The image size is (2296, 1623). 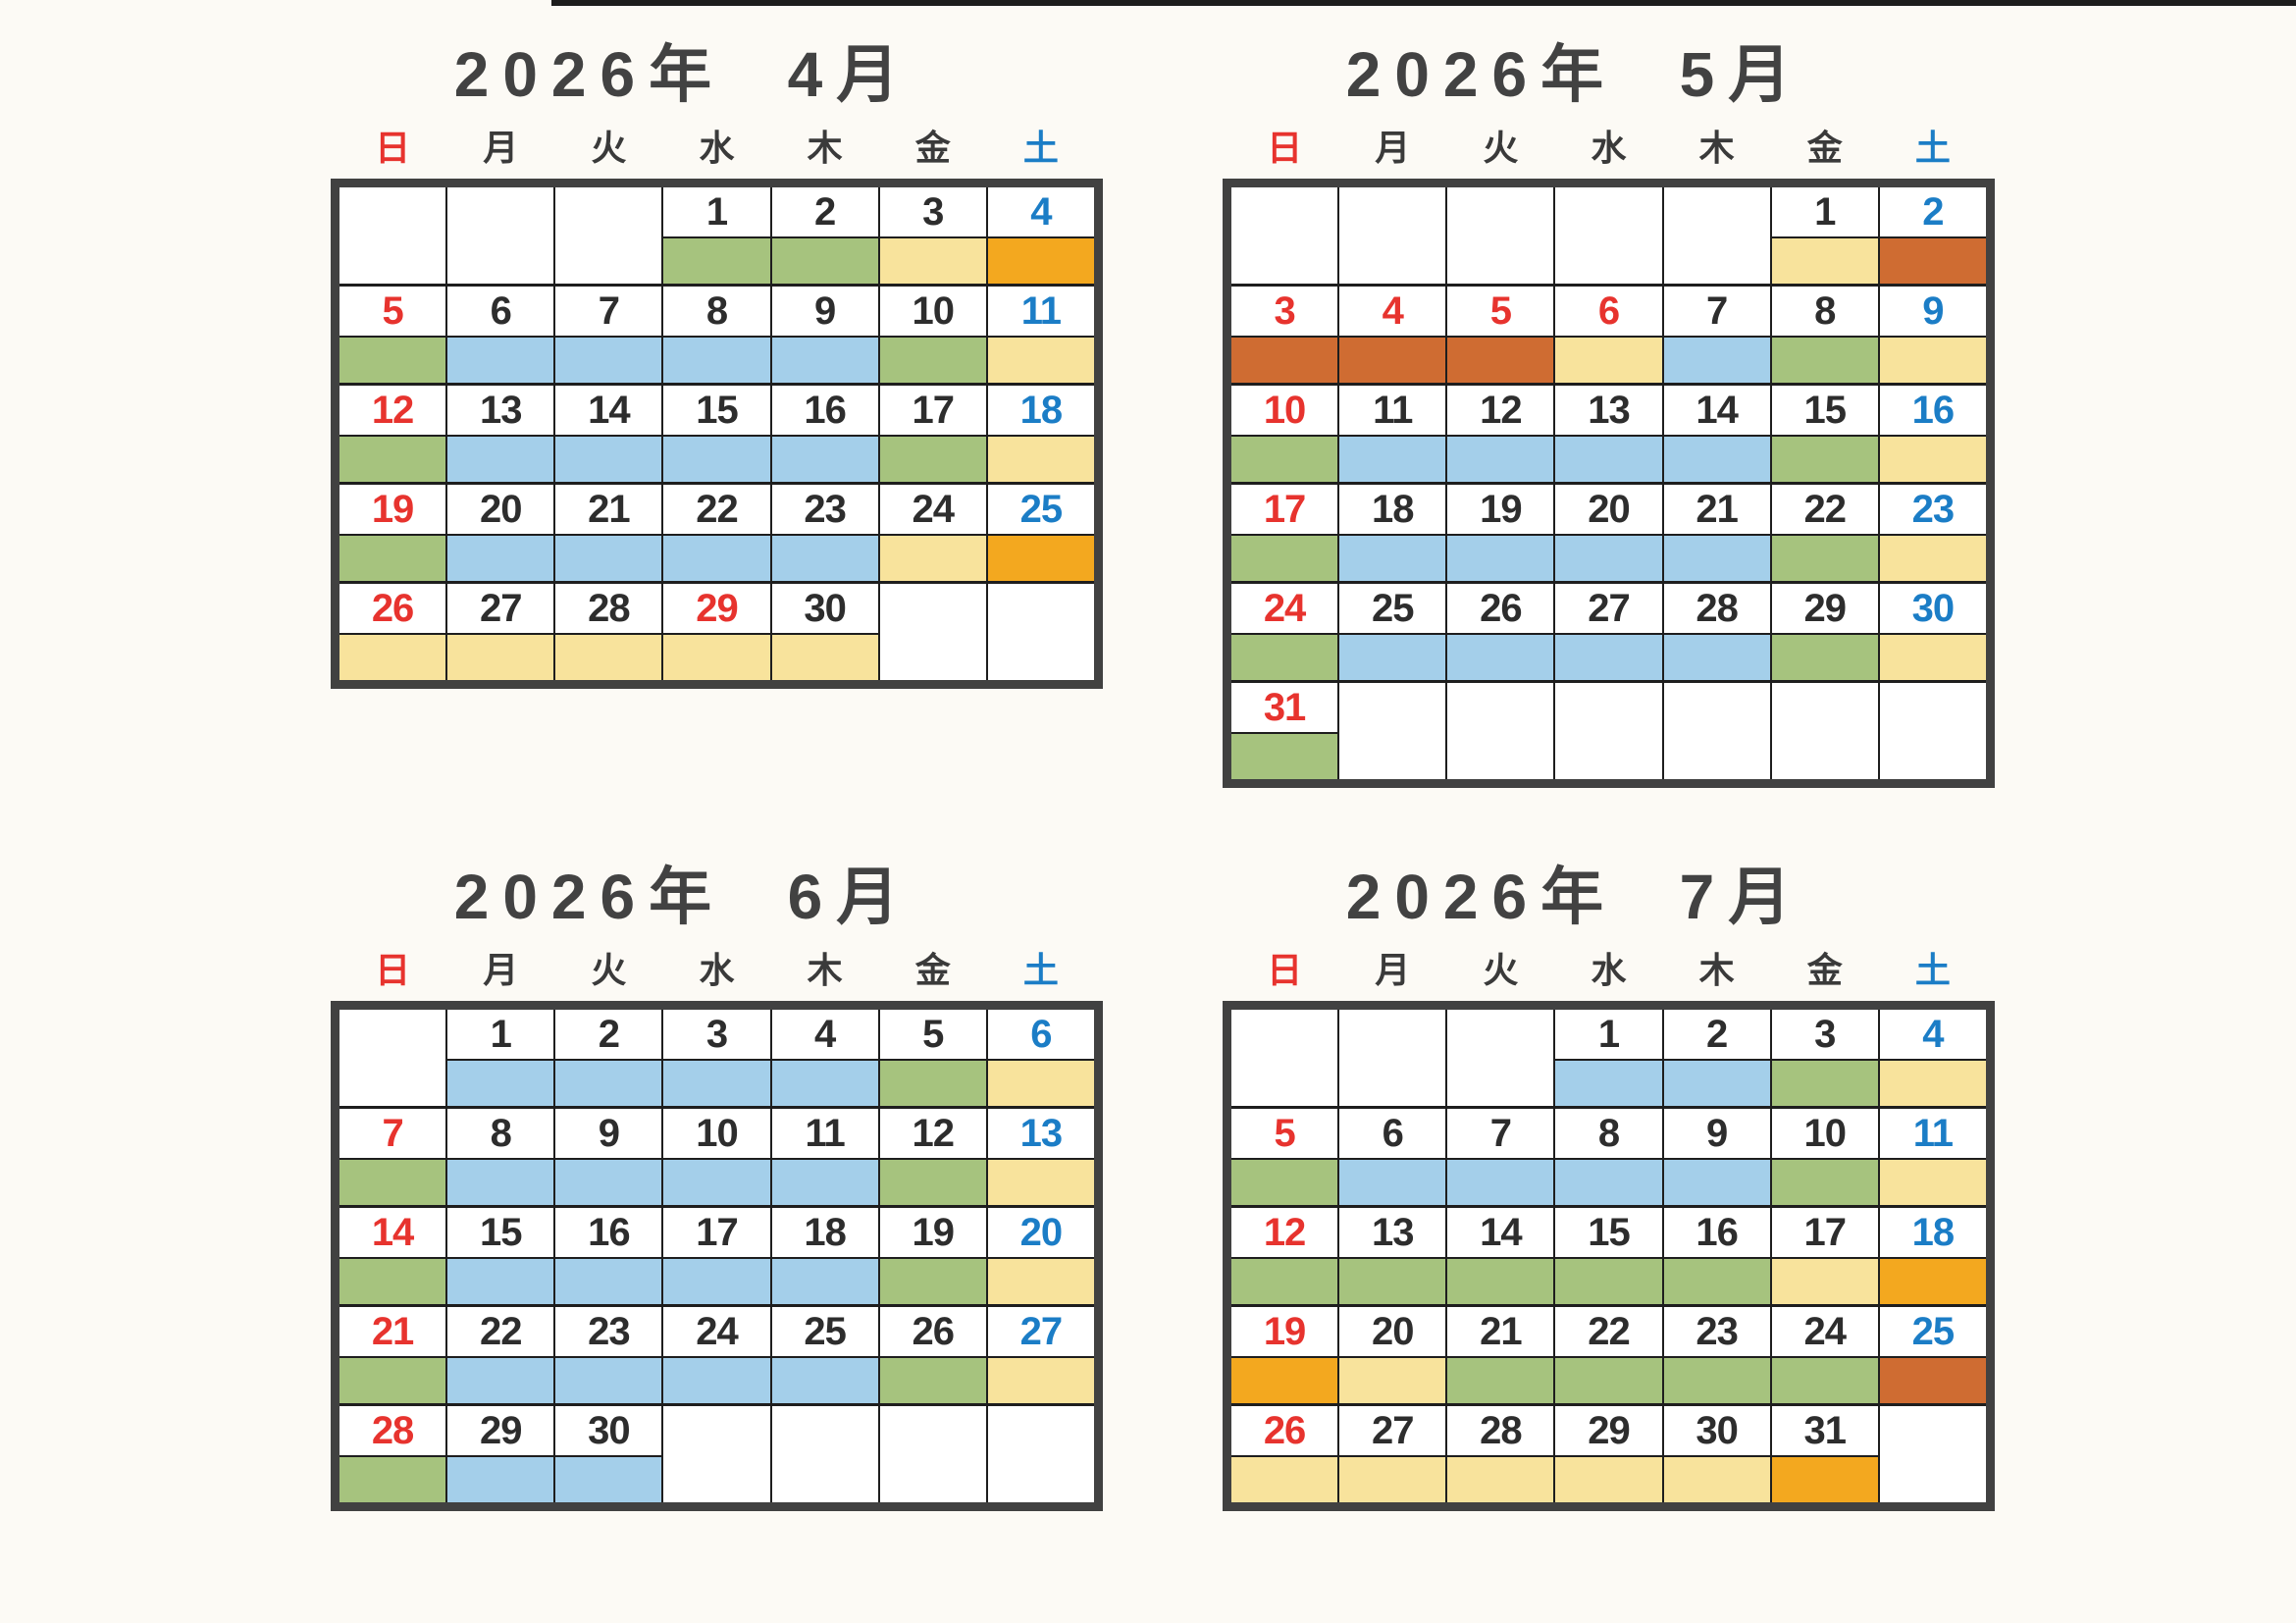 What do you see at coordinates (1501, 335) in the screenshot?
I see `day-cell: 5` at bounding box center [1501, 335].